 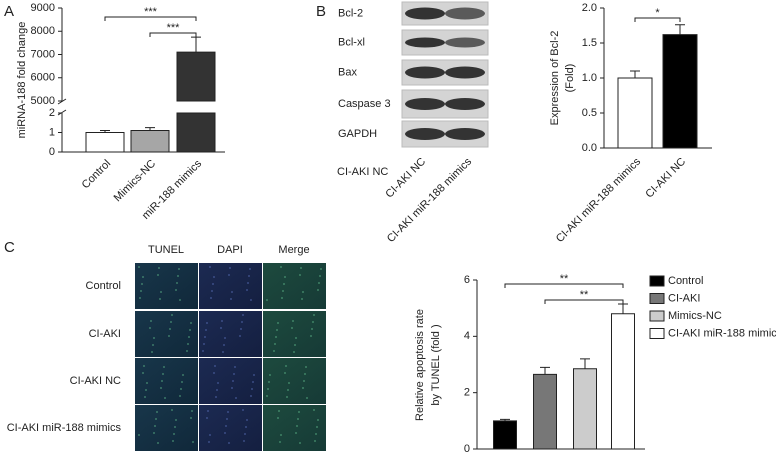 I want to click on y-tick-label: 1.5, so click(x=589, y=43).